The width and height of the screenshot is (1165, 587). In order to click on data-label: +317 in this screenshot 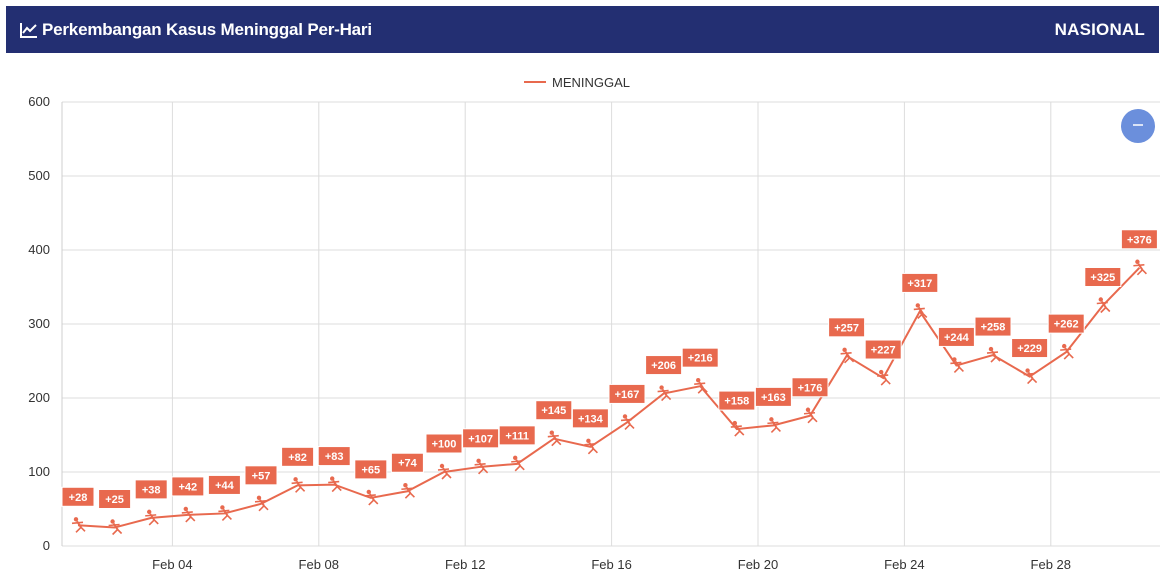, I will do `click(919, 284)`.